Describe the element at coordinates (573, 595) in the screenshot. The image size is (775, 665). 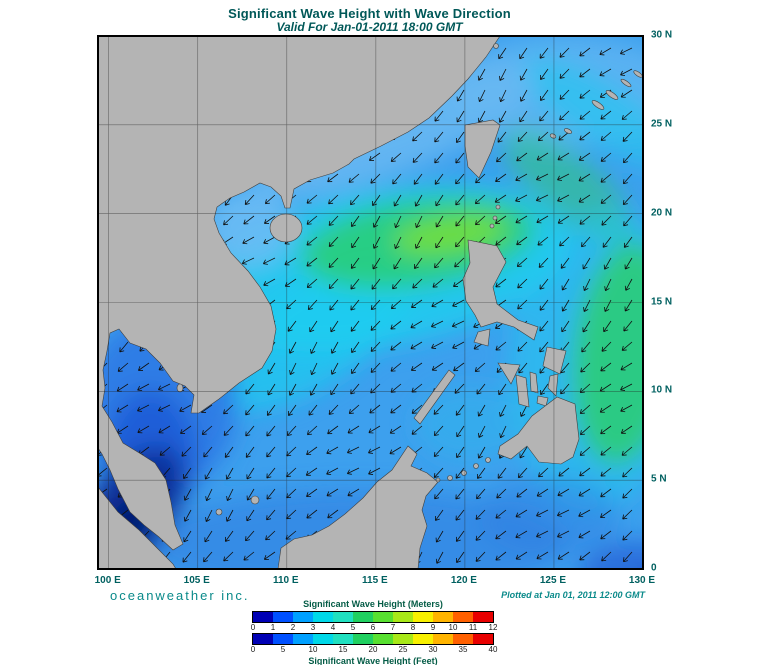
I see `plotted-timestamp: Plotted at Jan 01, 2011 12:00 GMT` at that location.